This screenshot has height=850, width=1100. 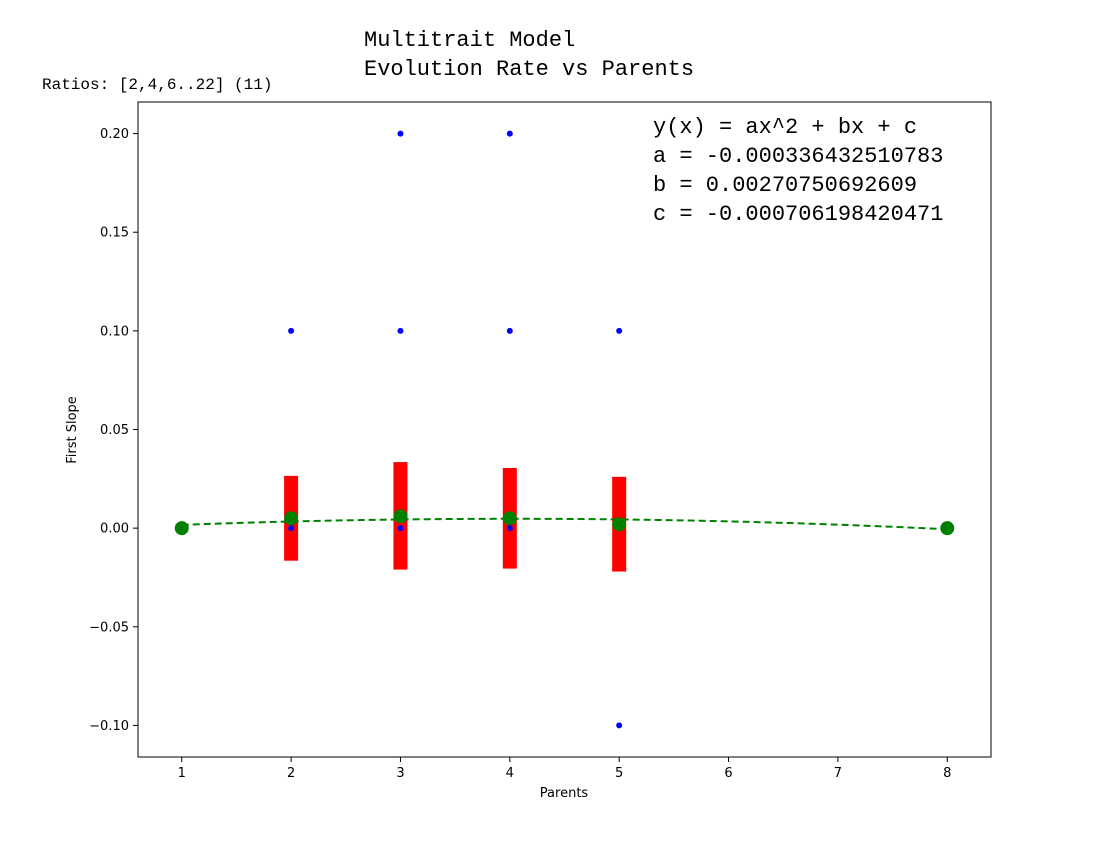 I want to click on y-tick-label: 0.15, so click(x=114, y=233).